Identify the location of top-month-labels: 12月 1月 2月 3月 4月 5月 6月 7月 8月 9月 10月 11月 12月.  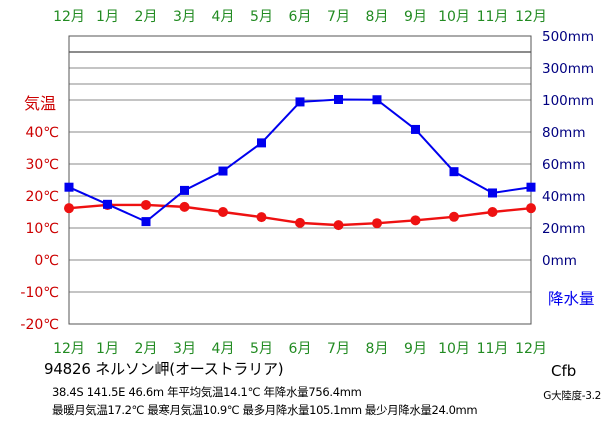
(300, 17).